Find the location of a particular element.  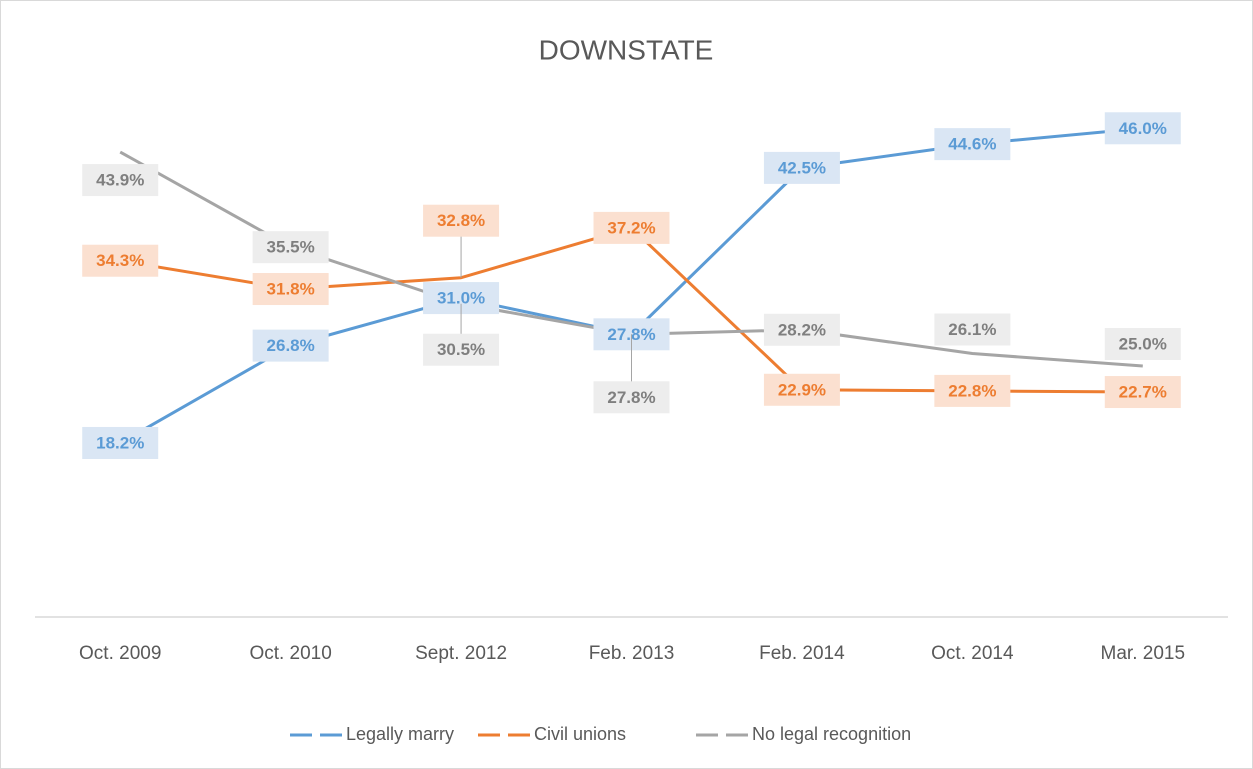

data-label: 31.8% is located at coordinates (291, 289).